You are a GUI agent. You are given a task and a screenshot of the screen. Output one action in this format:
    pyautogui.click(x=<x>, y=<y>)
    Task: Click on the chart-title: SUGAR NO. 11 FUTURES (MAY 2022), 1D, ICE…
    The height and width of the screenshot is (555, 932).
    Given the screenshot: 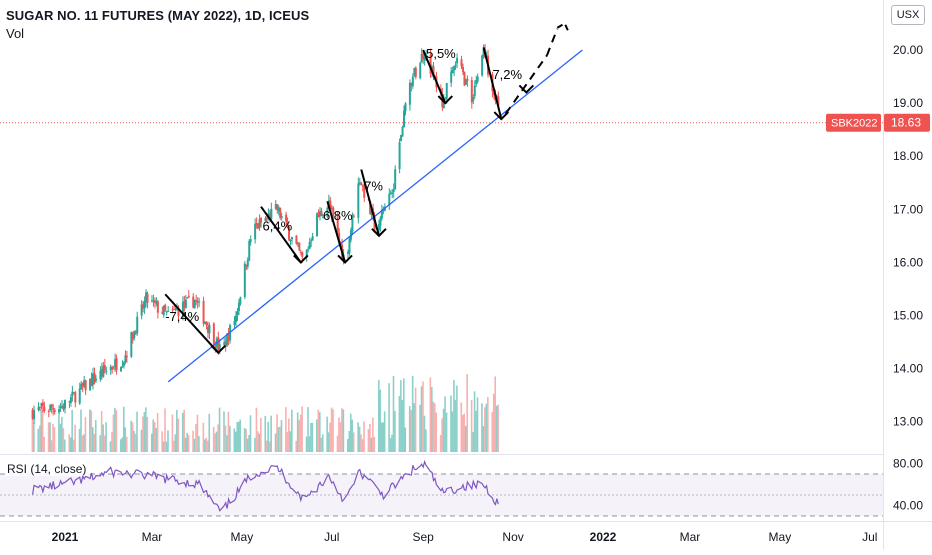 What is the action you would take?
    pyautogui.click(x=158, y=15)
    